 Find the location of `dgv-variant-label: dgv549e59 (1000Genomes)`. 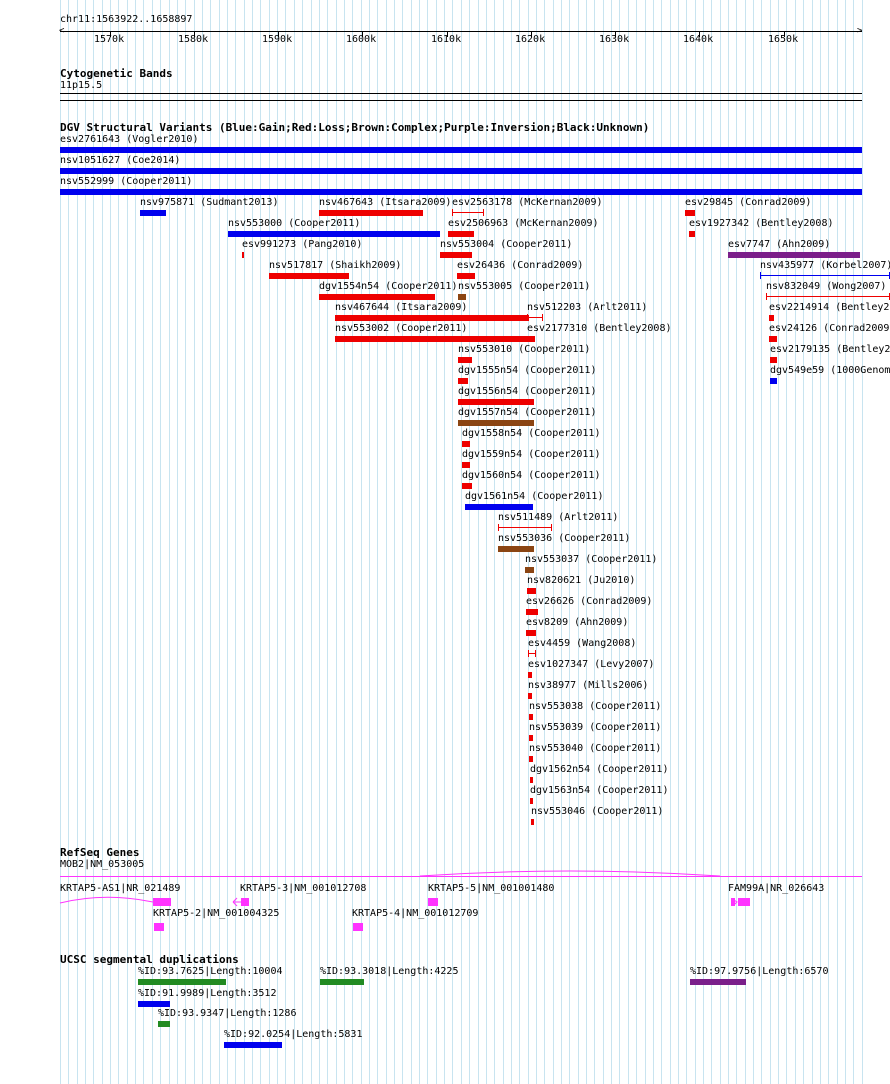

dgv-variant-label: dgv549e59 (1000Genomes) is located at coordinates (830, 370).